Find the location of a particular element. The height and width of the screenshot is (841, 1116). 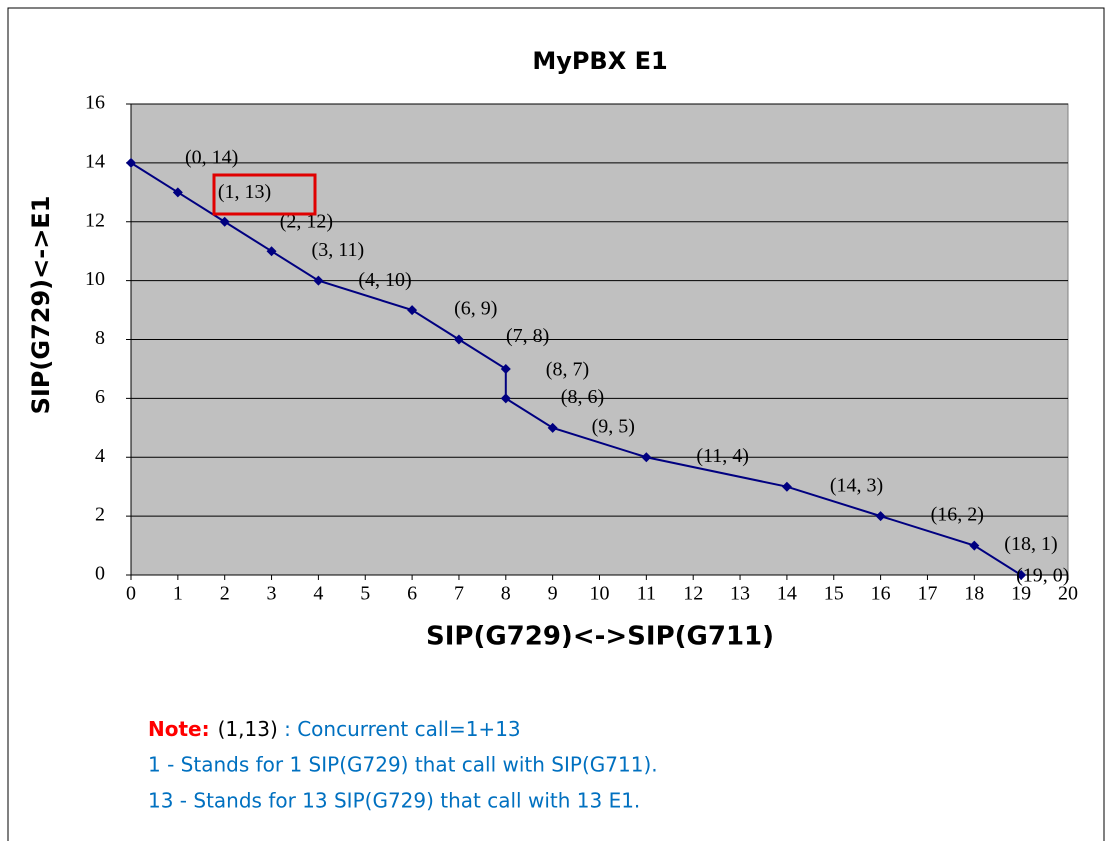

y-tick-label: 10 is located at coordinates (95, 279).